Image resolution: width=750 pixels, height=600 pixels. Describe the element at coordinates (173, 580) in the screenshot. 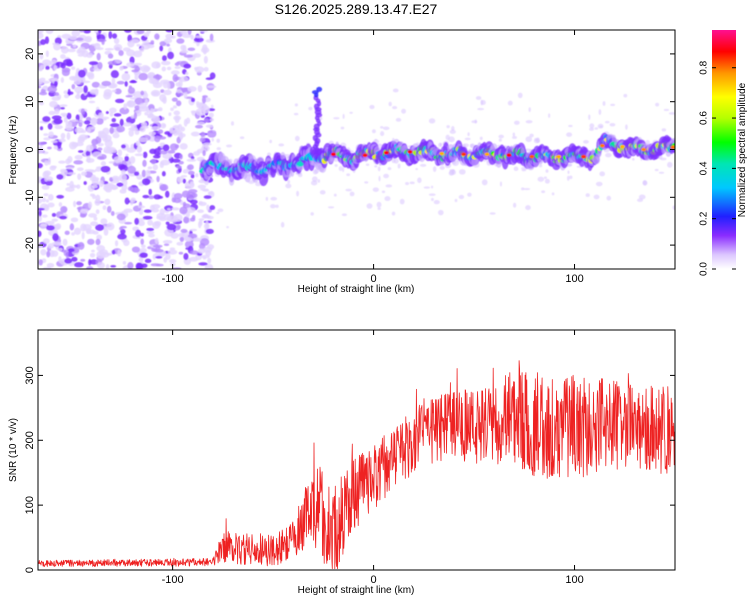

I see `snr-x-tick-label: -100` at that location.